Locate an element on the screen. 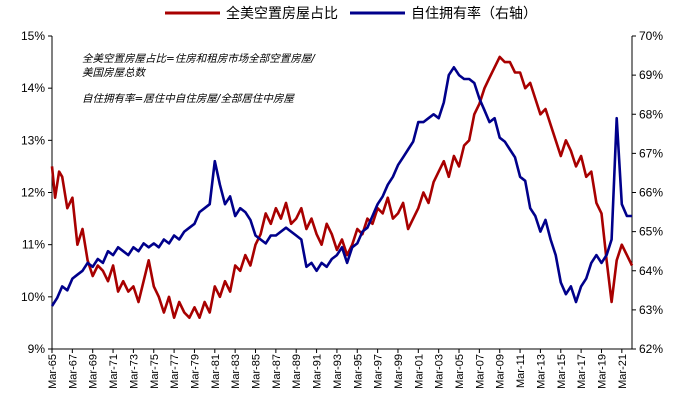 Image resolution: width=685 pixels, height=413 pixels. x-tick-label: Mar-95 is located at coordinates (358, 371).